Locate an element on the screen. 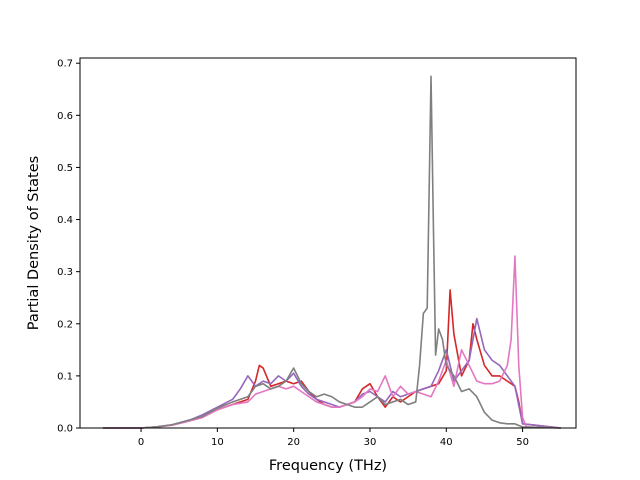  x-tick-label: 20 is located at coordinates (293, 442).